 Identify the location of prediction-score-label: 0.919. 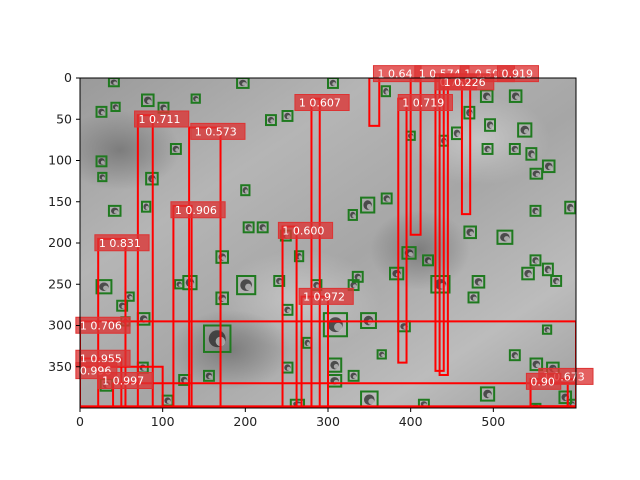
(517, 74).